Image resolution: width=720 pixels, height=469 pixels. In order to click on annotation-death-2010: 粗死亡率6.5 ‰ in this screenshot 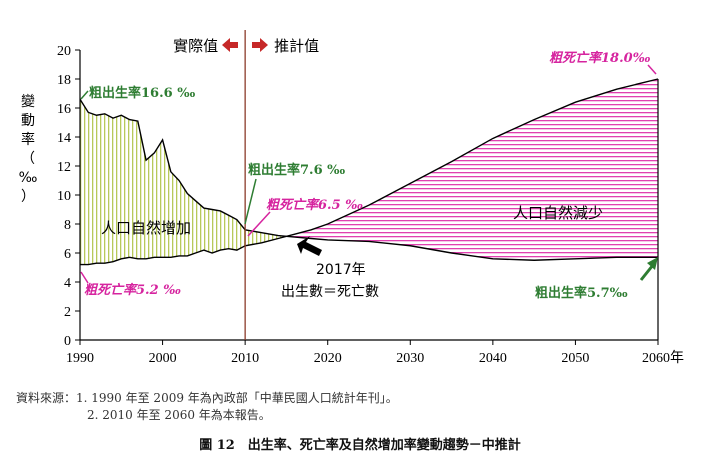, I will do `click(314, 205)`.